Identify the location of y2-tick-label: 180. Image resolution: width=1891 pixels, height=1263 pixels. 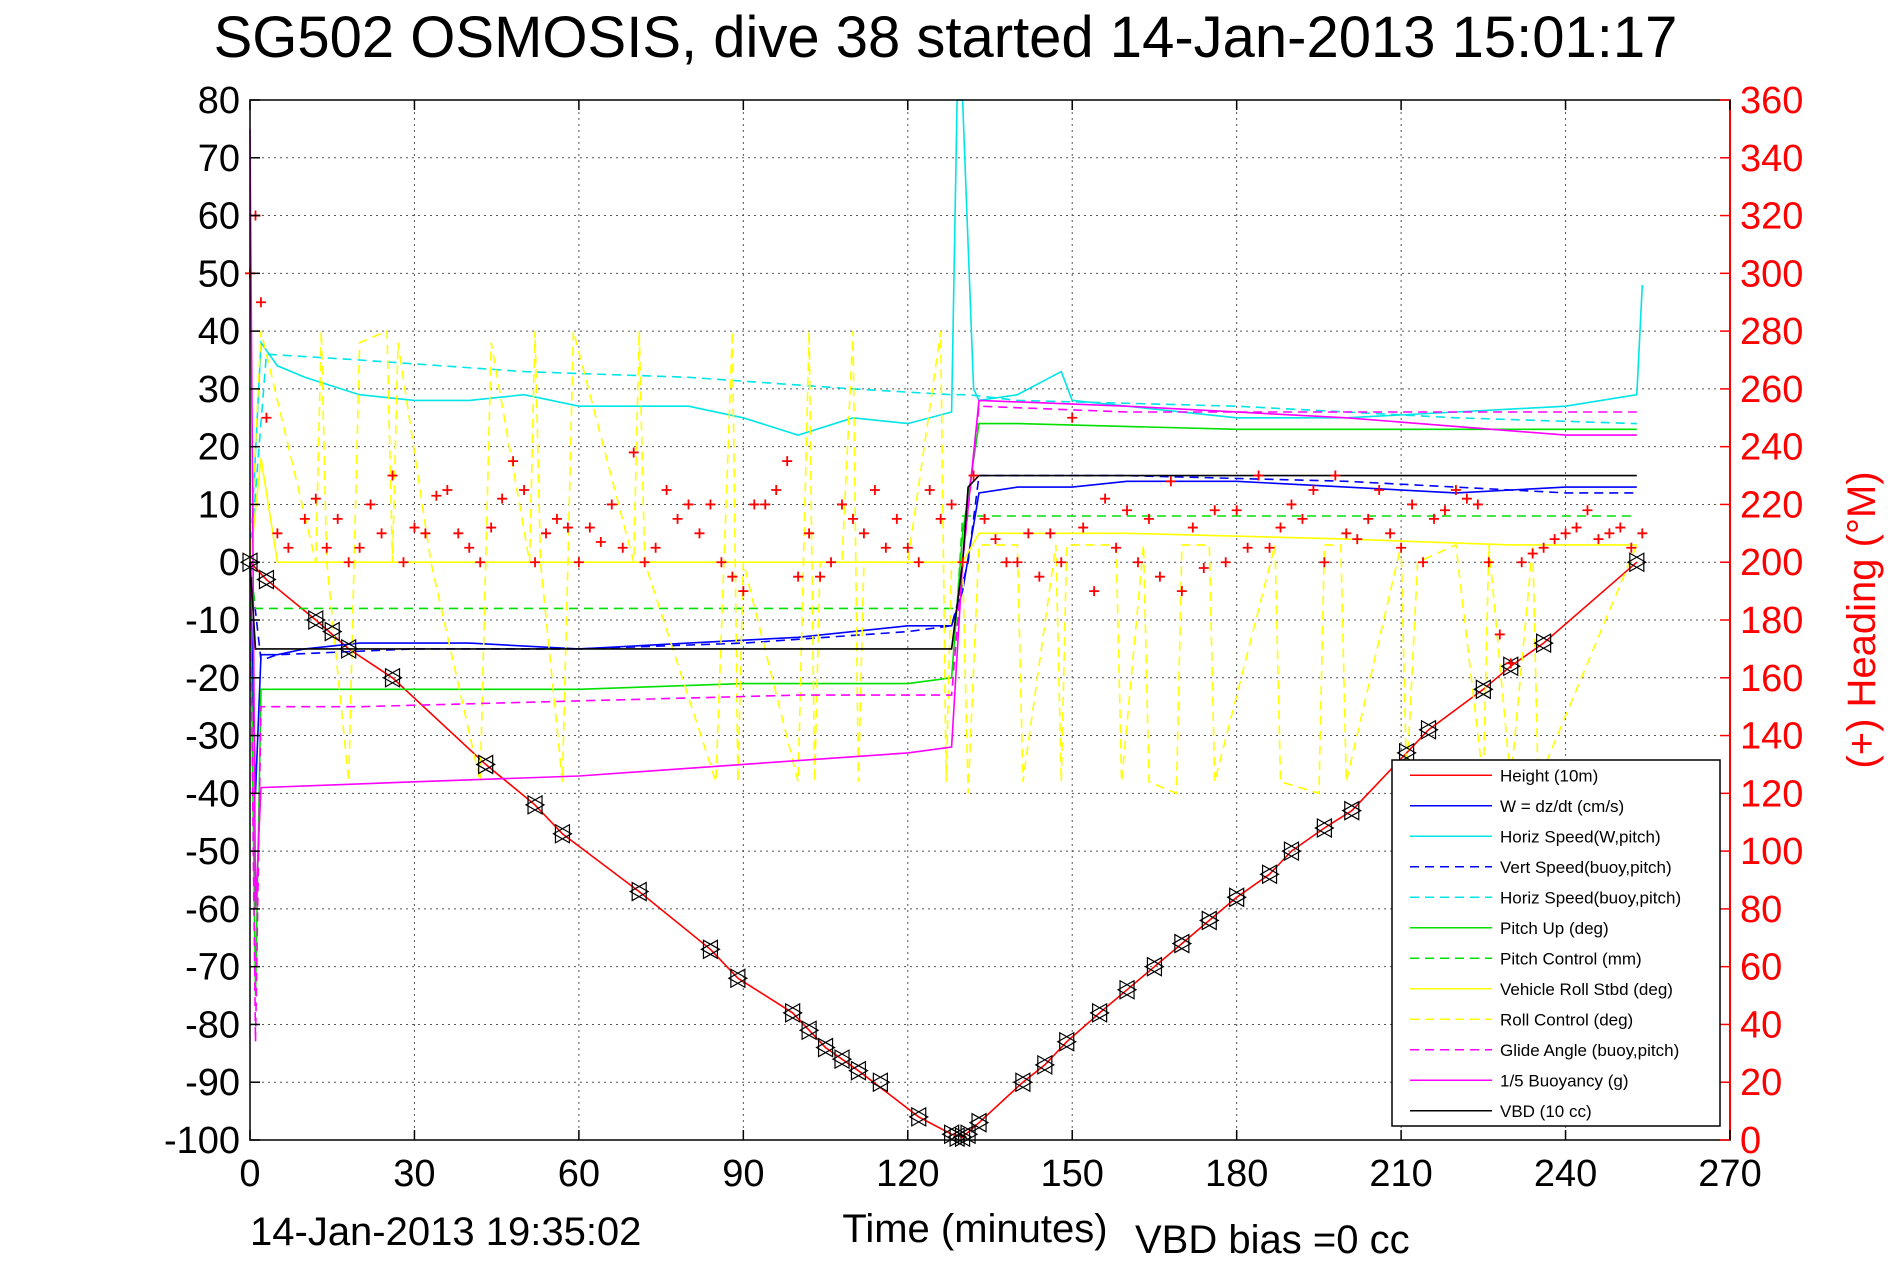
(1771, 621).